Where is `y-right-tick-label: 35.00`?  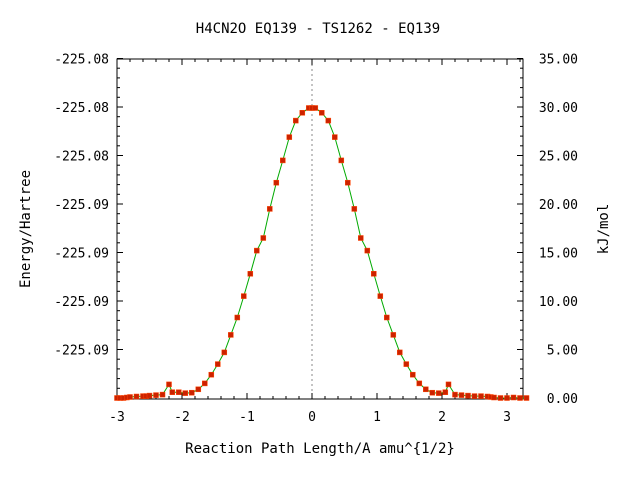
y-right-tick-label: 35.00 is located at coordinates (558, 60).